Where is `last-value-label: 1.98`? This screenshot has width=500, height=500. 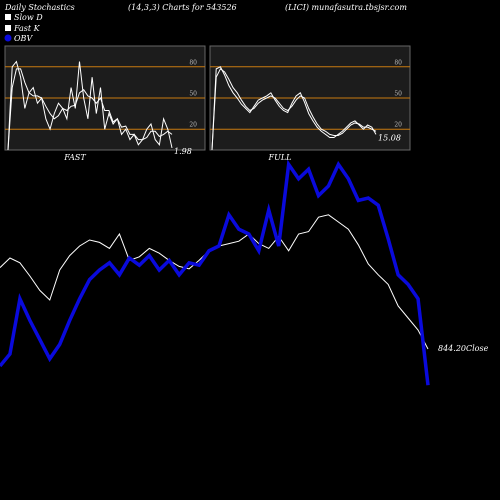
last-value-label: 1.98 is located at coordinates (183, 151).